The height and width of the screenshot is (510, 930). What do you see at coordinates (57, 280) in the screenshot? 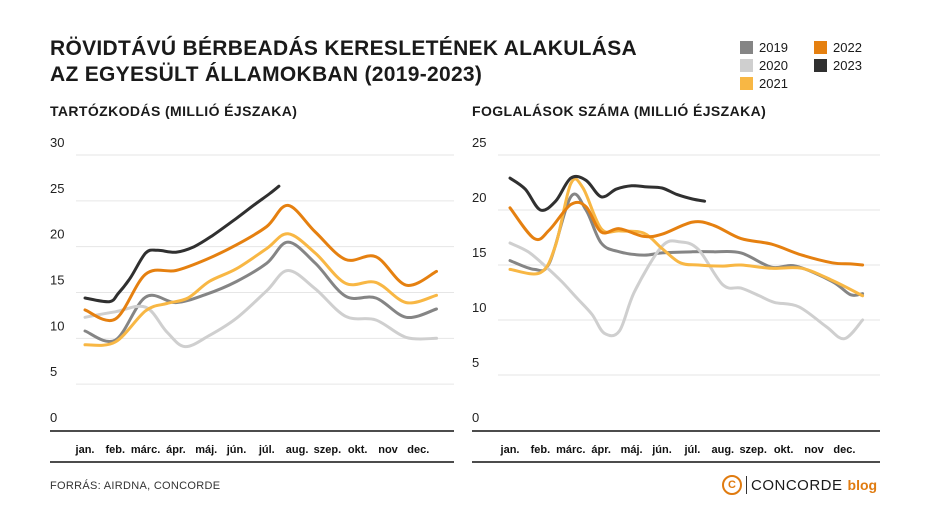
I see `left-y-tick-label: 15` at bounding box center [57, 280].